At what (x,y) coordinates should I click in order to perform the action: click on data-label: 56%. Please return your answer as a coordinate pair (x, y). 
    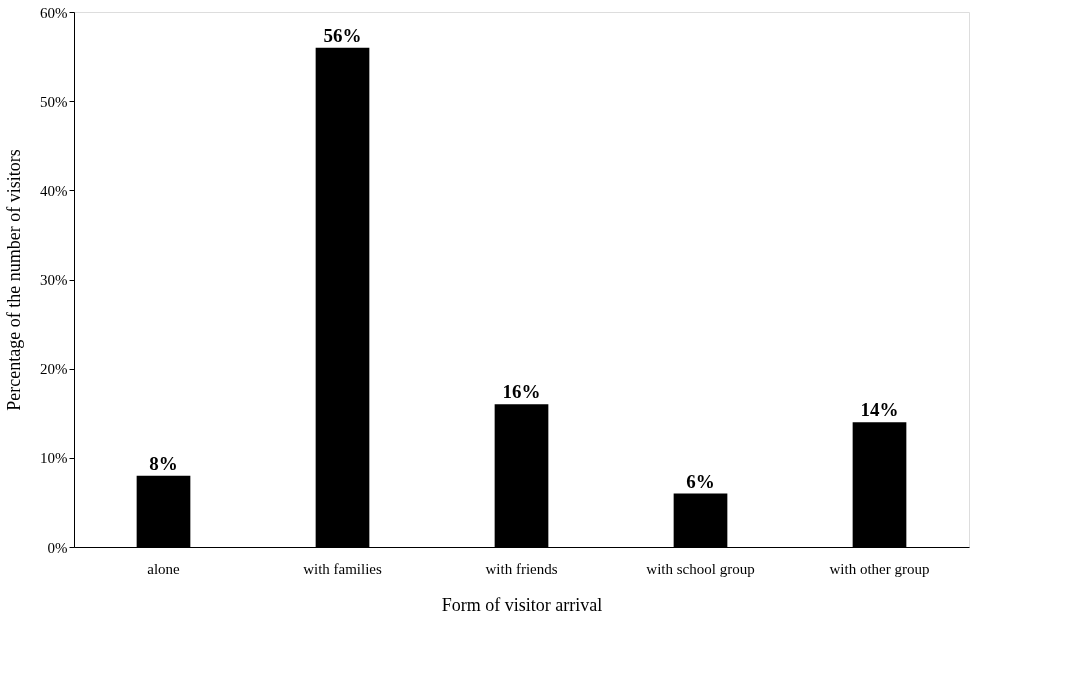
    Looking at the image, I should click on (342, 35).